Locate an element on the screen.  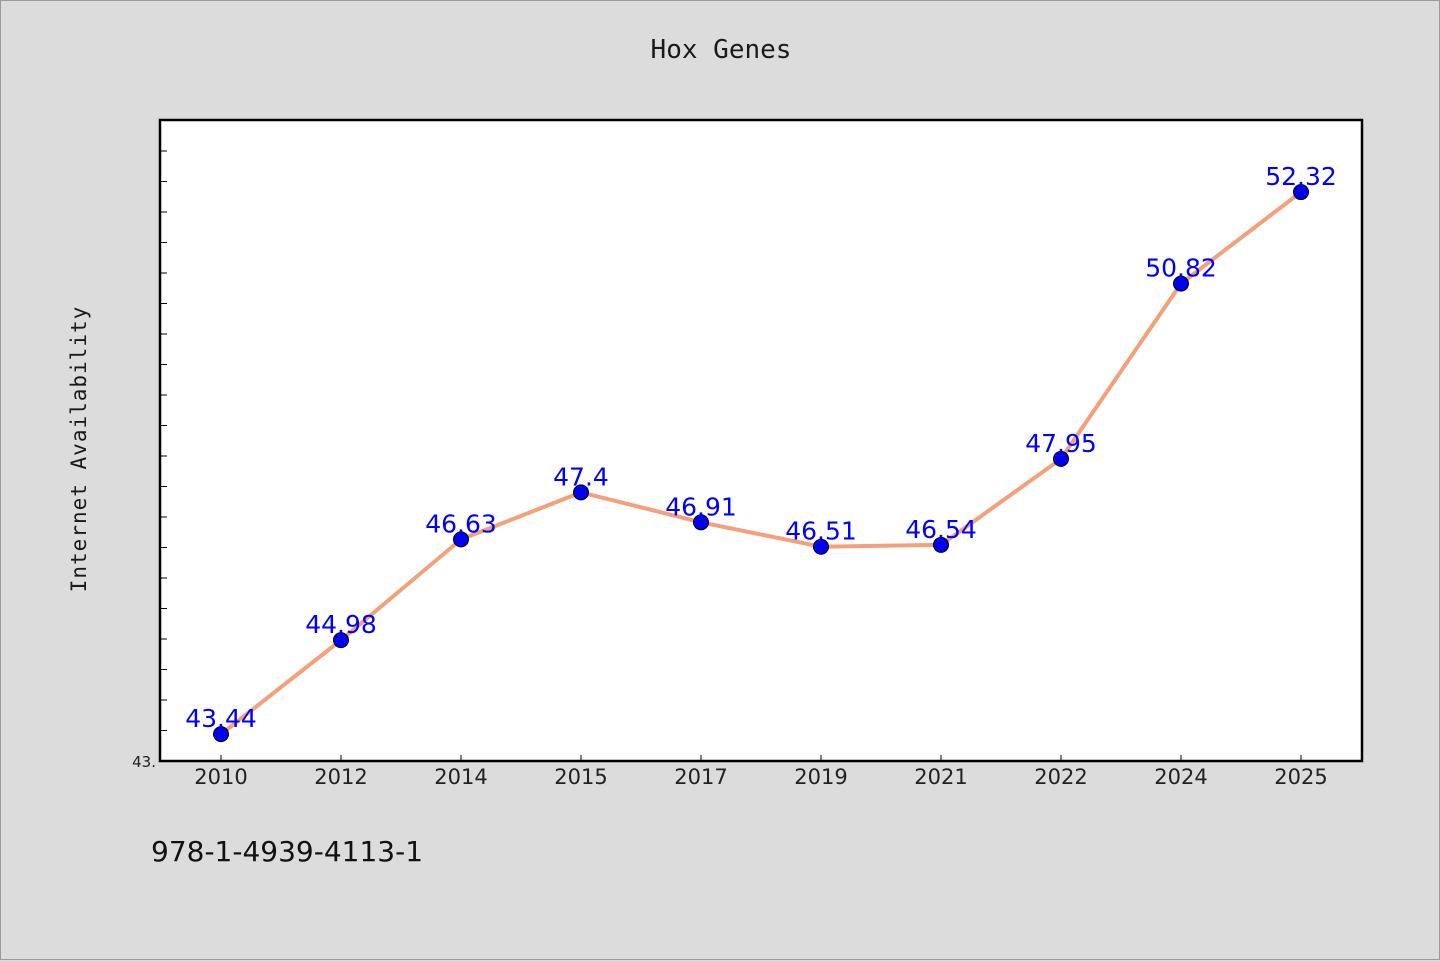
x-tick-label: 2015 is located at coordinates (580, 777).